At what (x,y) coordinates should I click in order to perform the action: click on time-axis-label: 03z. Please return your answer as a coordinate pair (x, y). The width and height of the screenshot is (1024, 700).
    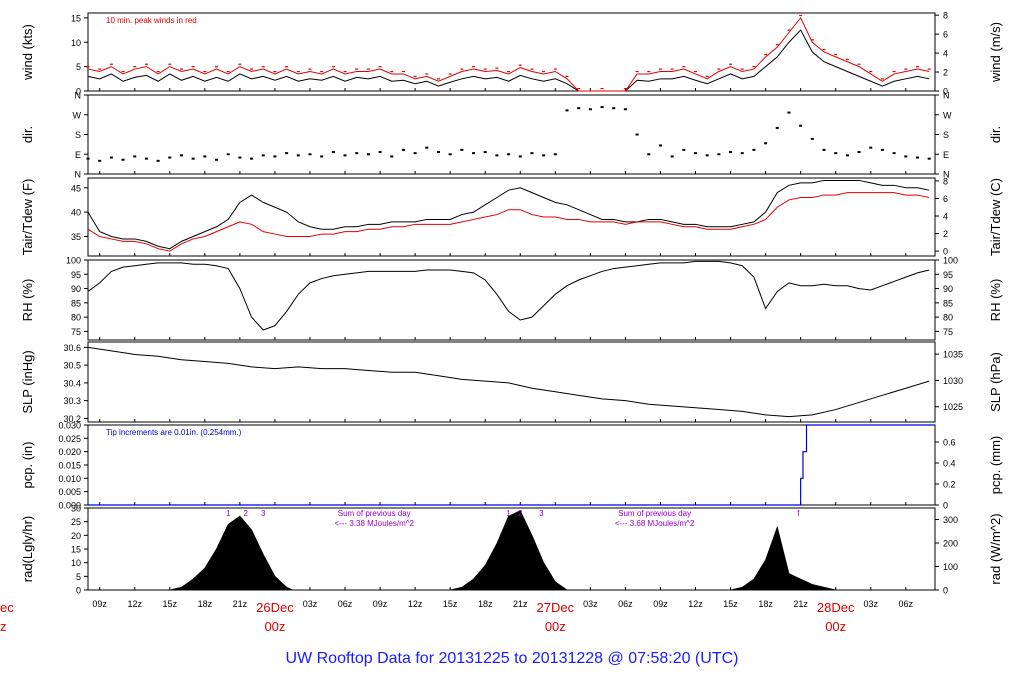
    Looking at the image, I should click on (310, 604).